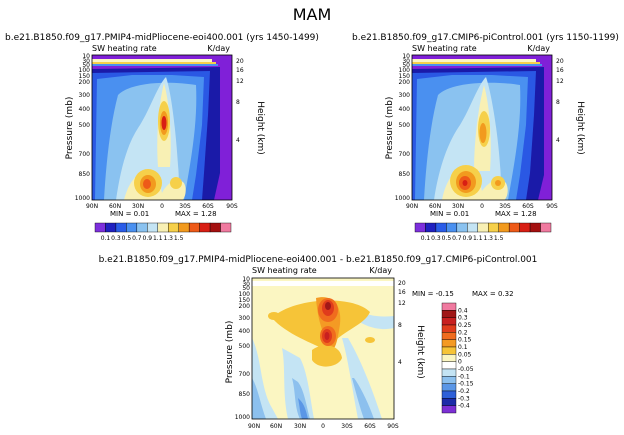  Describe the element at coordinates (127, 238) in the screenshot. I see `panel-1-colorbar-label: 0.5` at that location.